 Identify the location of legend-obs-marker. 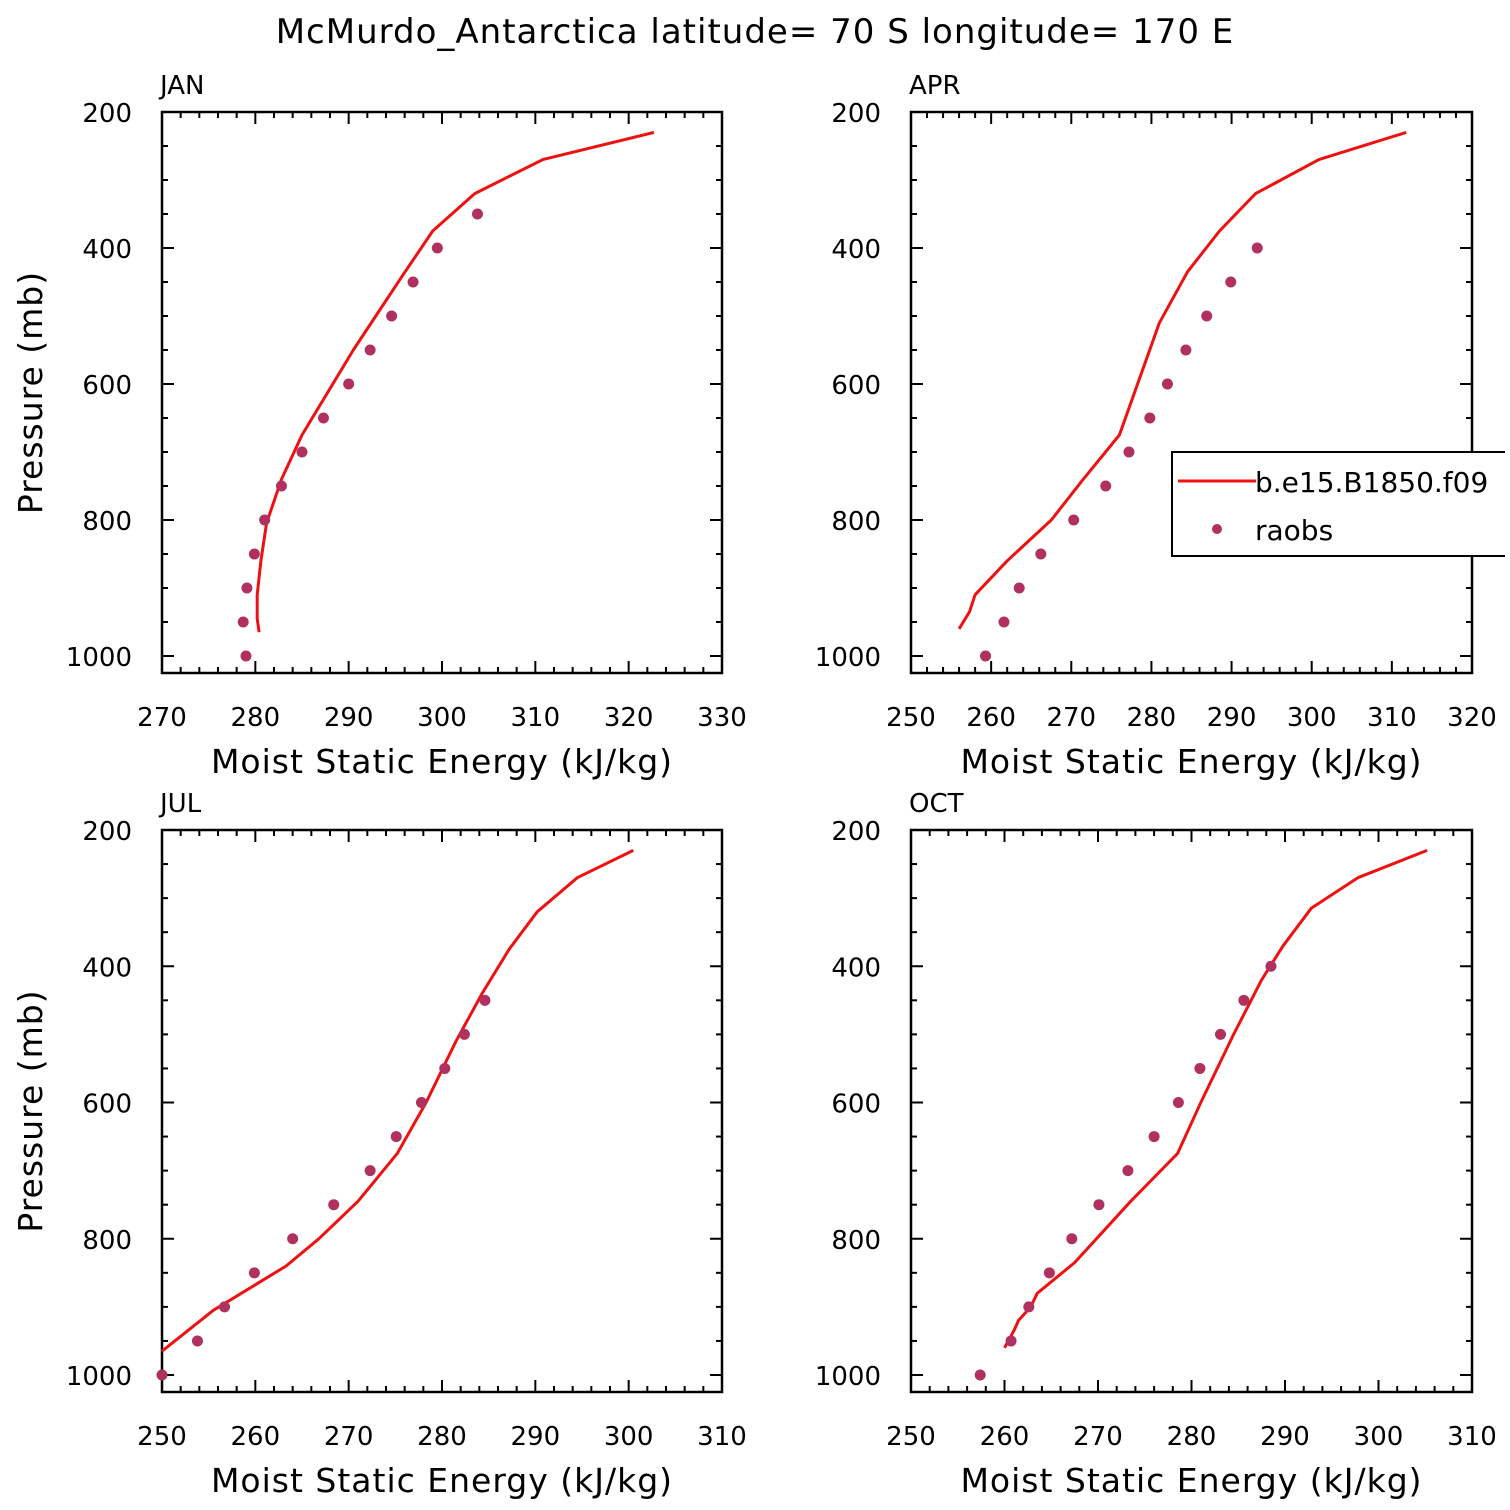
(1217, 529).